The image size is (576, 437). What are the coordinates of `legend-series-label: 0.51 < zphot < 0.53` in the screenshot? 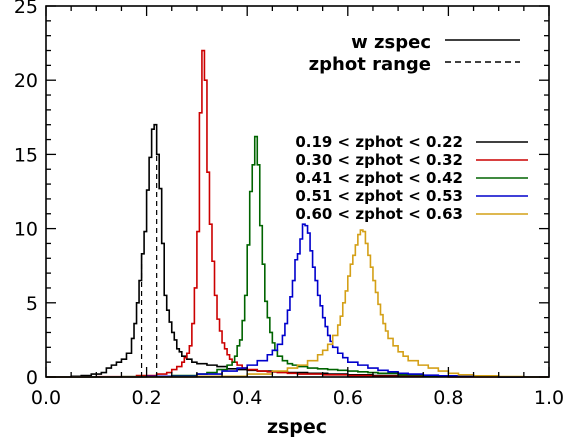 It's located at (379, 196).